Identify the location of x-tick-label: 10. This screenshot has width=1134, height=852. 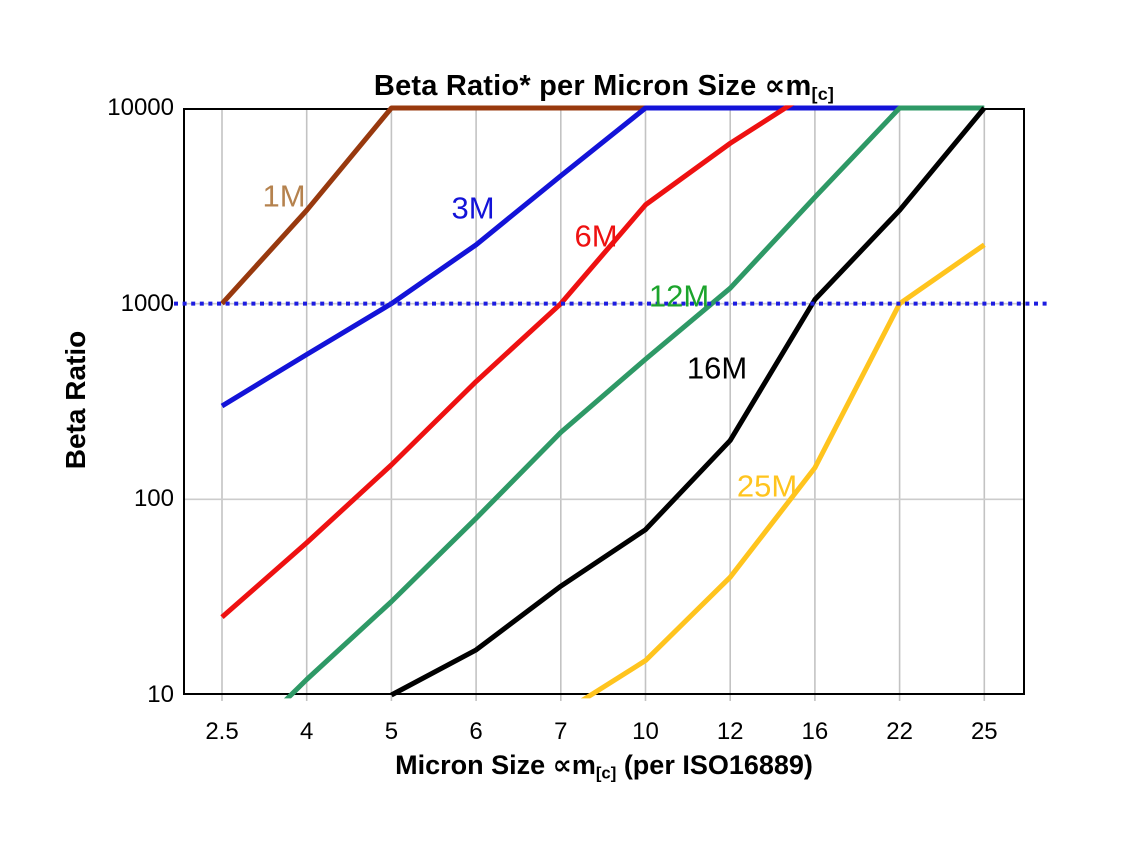
(645, 731).